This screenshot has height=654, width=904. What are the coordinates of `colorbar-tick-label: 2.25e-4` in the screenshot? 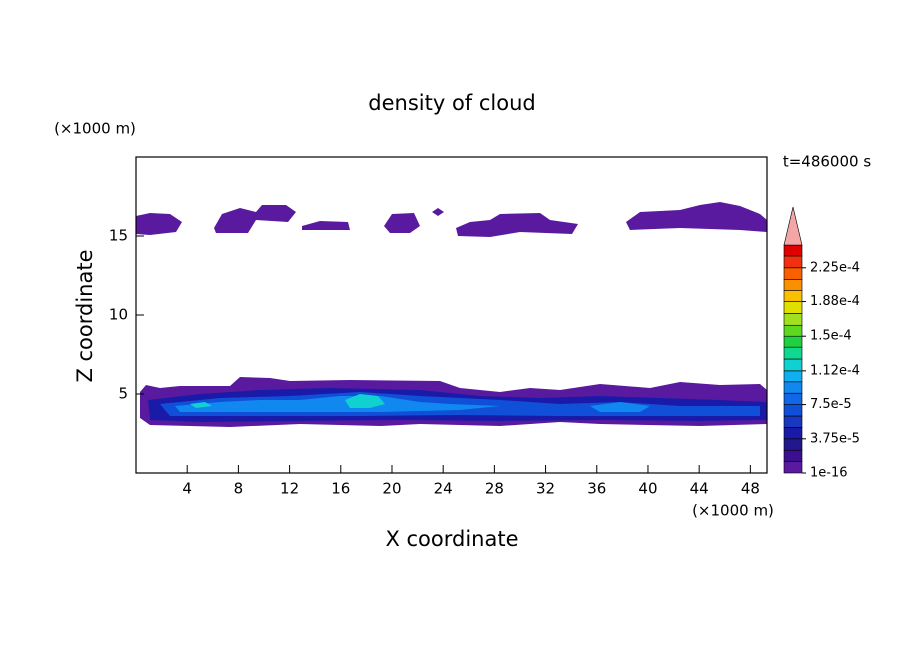 It's located at (835, 267).